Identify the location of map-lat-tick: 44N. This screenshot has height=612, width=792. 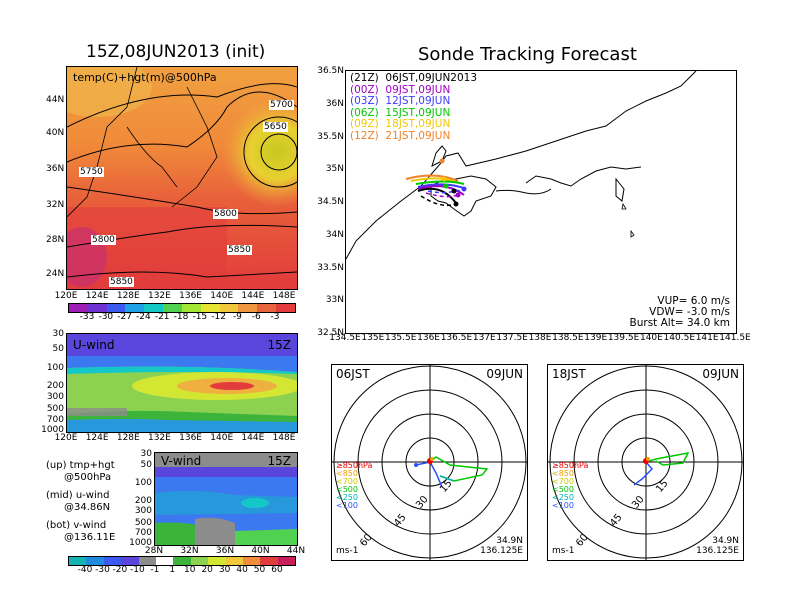
(55, 100).